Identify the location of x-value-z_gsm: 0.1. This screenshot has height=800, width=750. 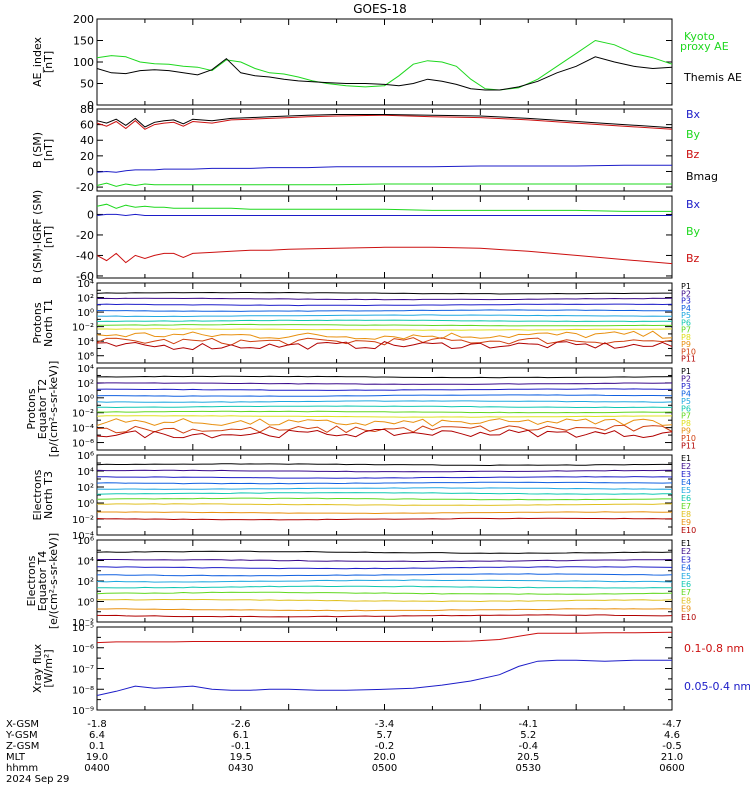
(97, 746).